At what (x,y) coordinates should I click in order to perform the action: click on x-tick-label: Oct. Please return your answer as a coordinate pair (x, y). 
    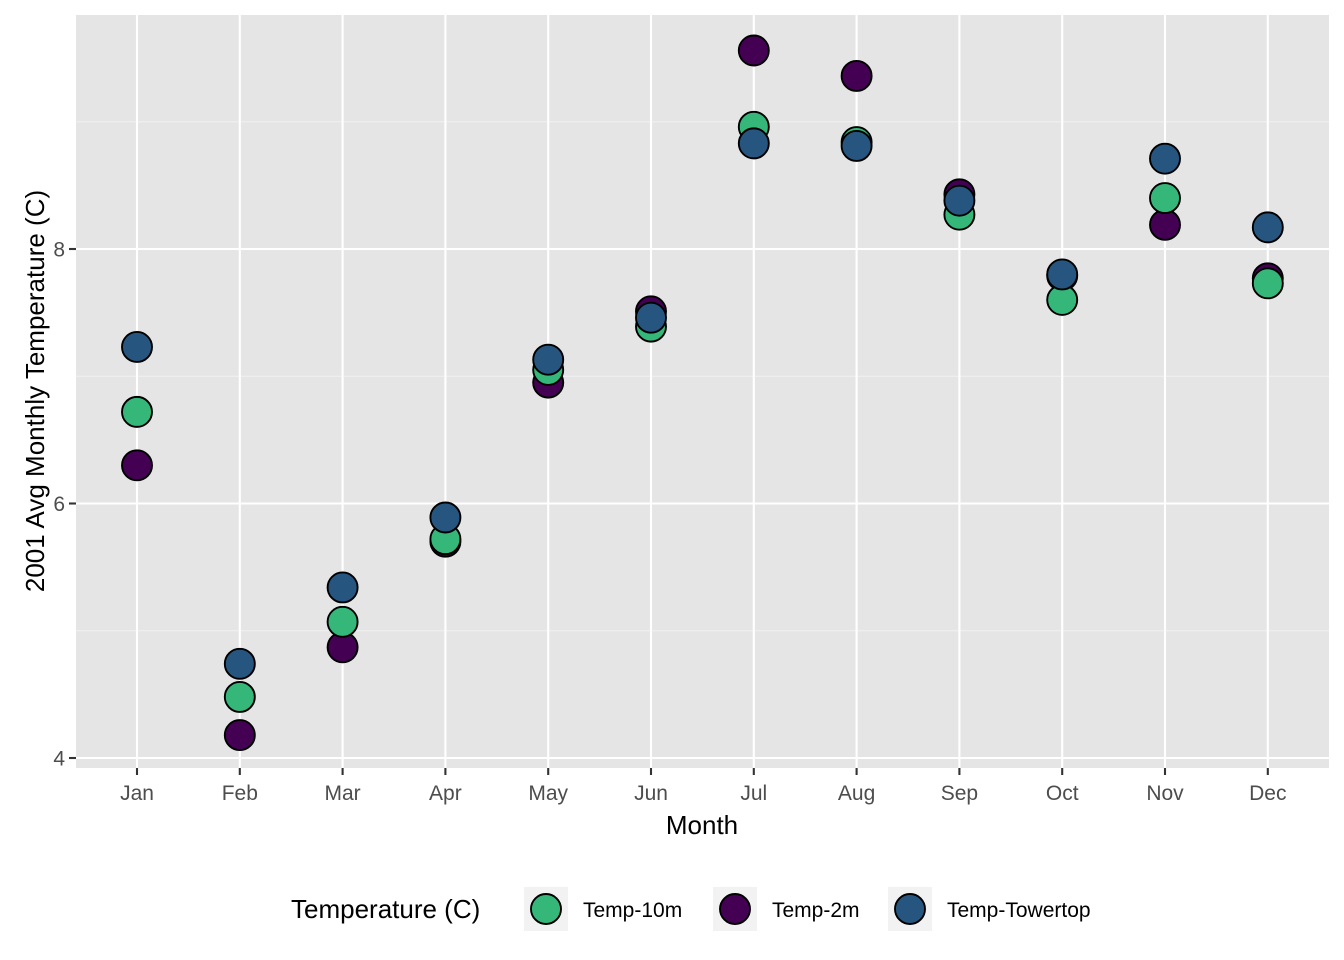
    Looking at the image, I should click on (1062, 793).